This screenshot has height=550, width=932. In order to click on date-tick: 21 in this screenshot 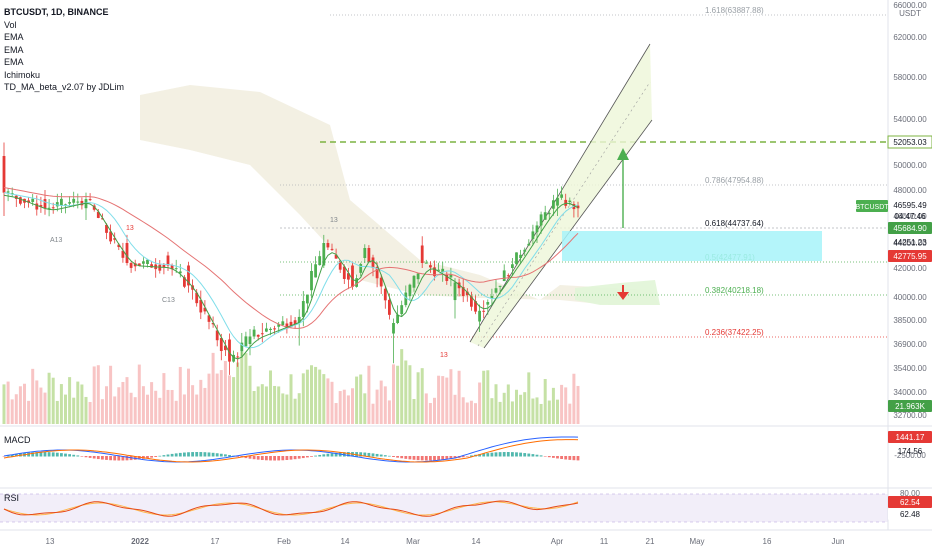, I will do `click(650, 541)`.